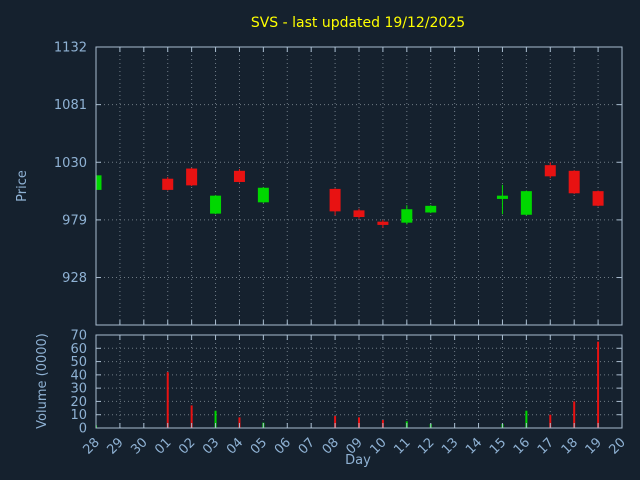  Describe the element at coordinates (74, 278) in the screenshot. I see `price-tick-label-928: 928` at that location.